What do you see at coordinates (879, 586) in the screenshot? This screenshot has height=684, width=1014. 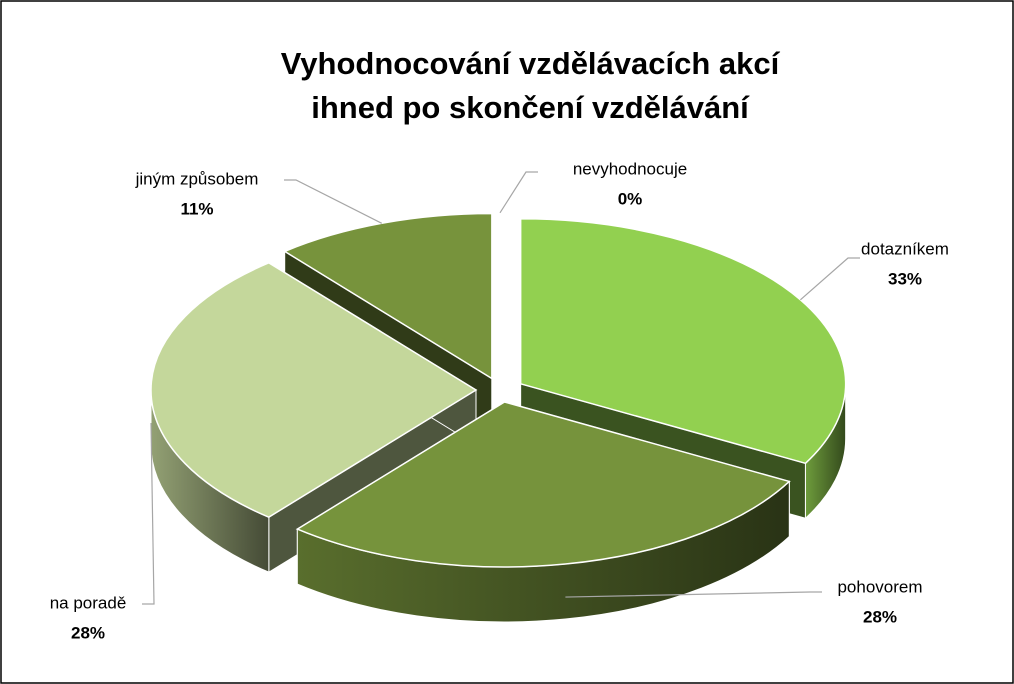 I see `slice-label: pohovorem` at bounding box center [879, 586].